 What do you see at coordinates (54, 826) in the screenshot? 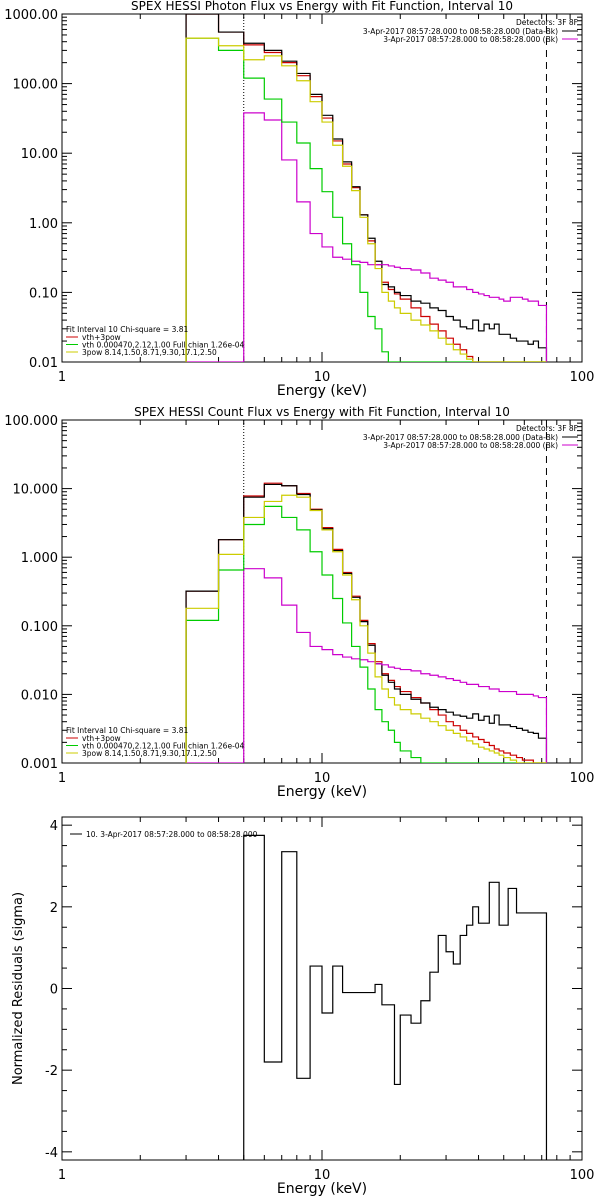
I see `y-tick-label: 4` at bounding box center [54, 826].